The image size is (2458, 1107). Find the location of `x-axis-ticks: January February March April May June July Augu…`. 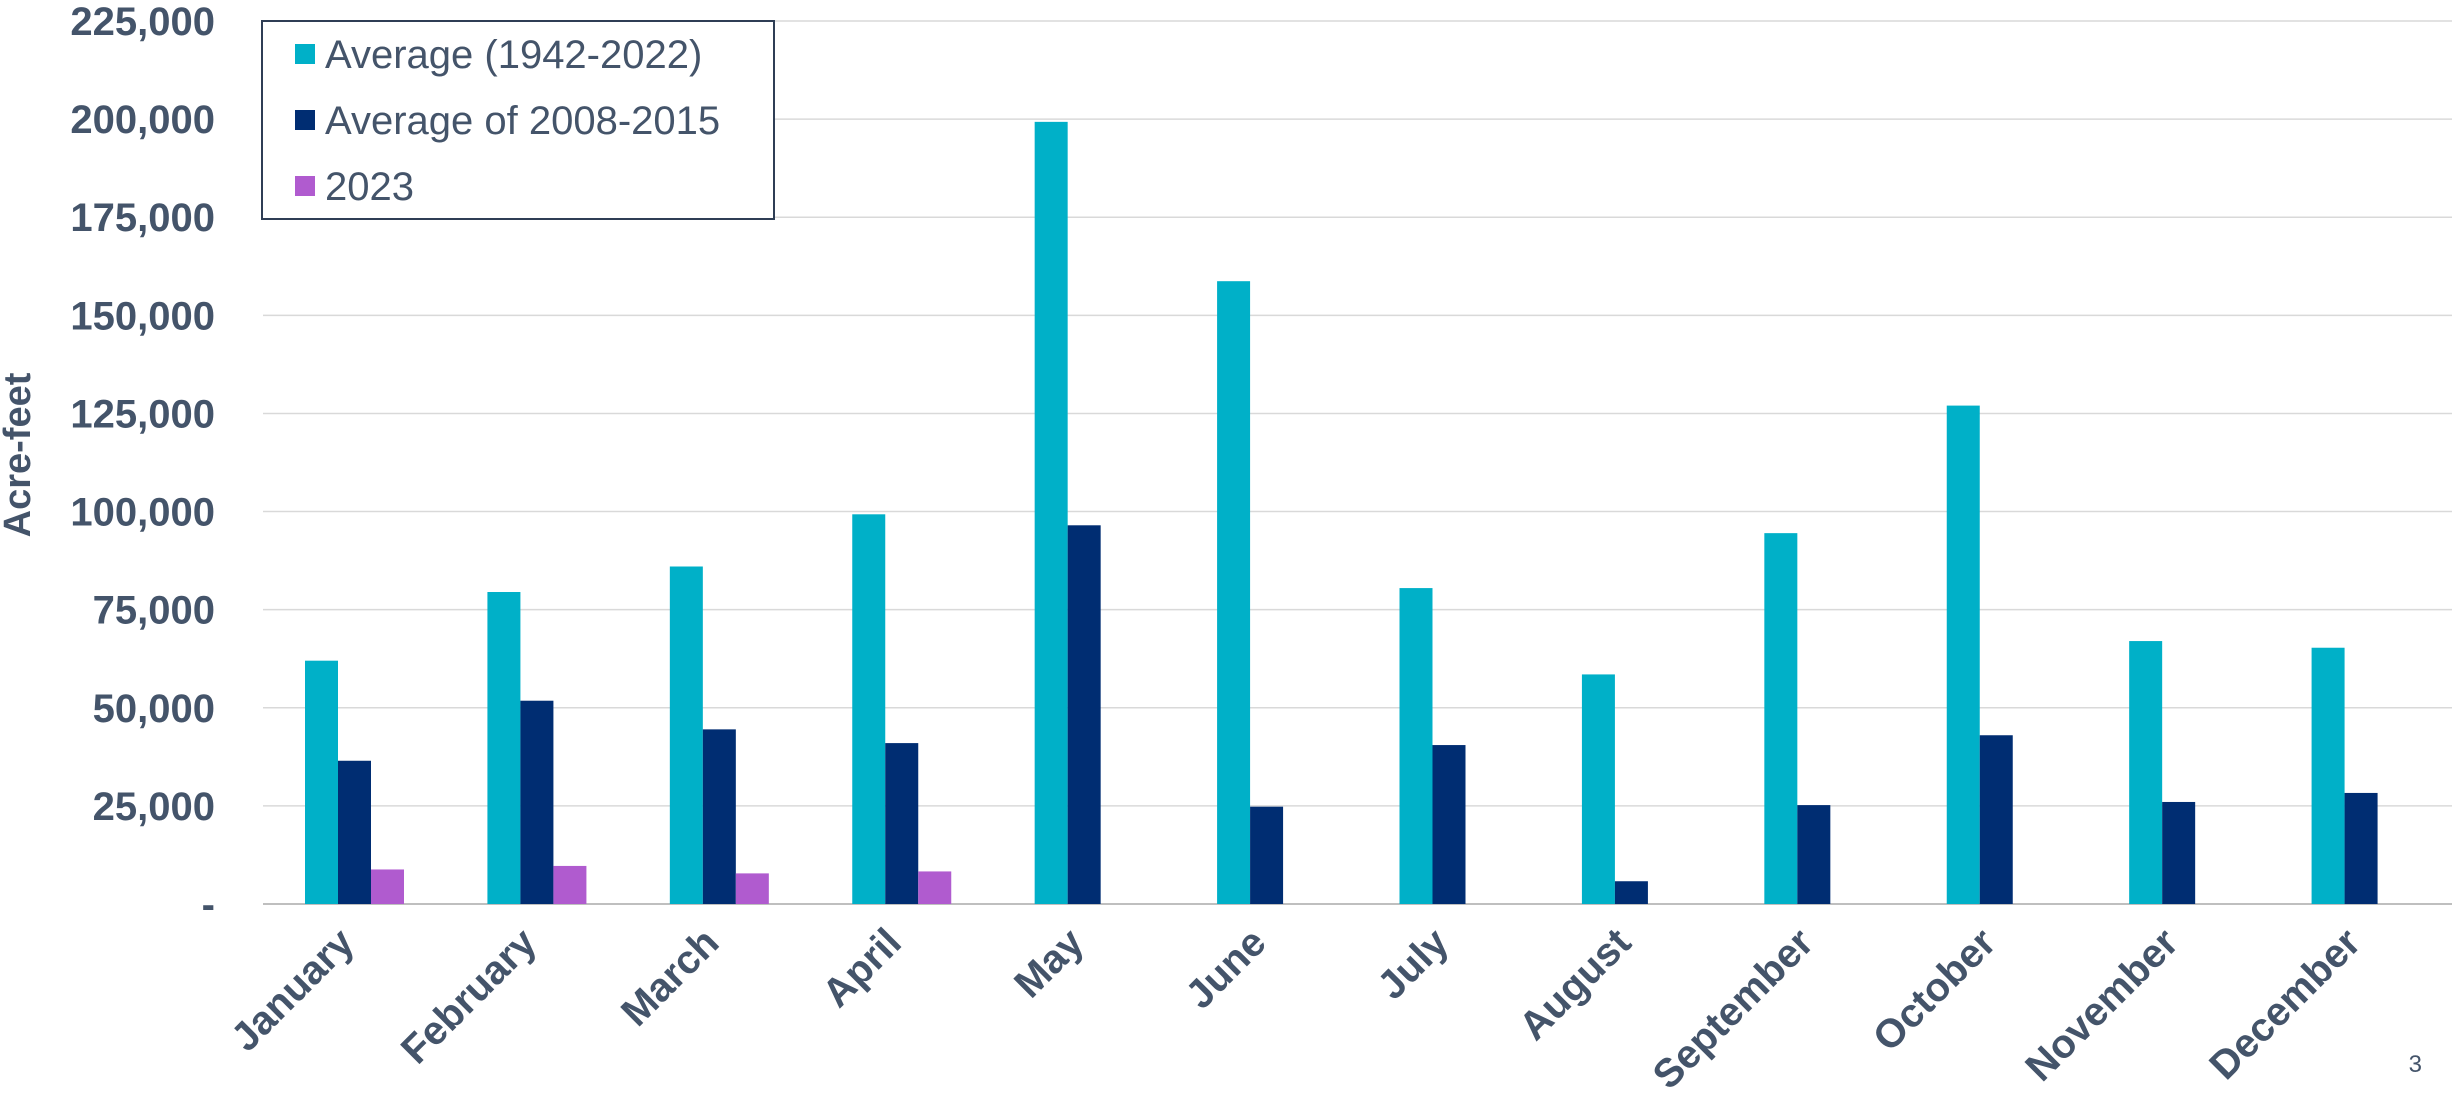

x-axis-ticks: January February March April May June July Augu… is located at coordinates (1296, 1009).